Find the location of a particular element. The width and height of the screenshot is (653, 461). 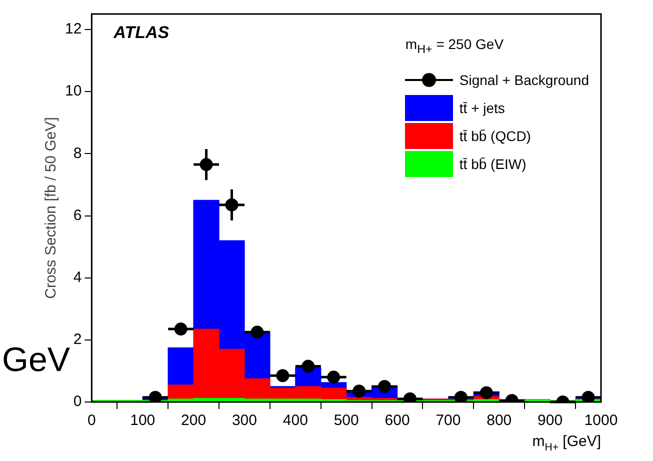

y-tick-label: 10 is located at coordinates (73, 91).